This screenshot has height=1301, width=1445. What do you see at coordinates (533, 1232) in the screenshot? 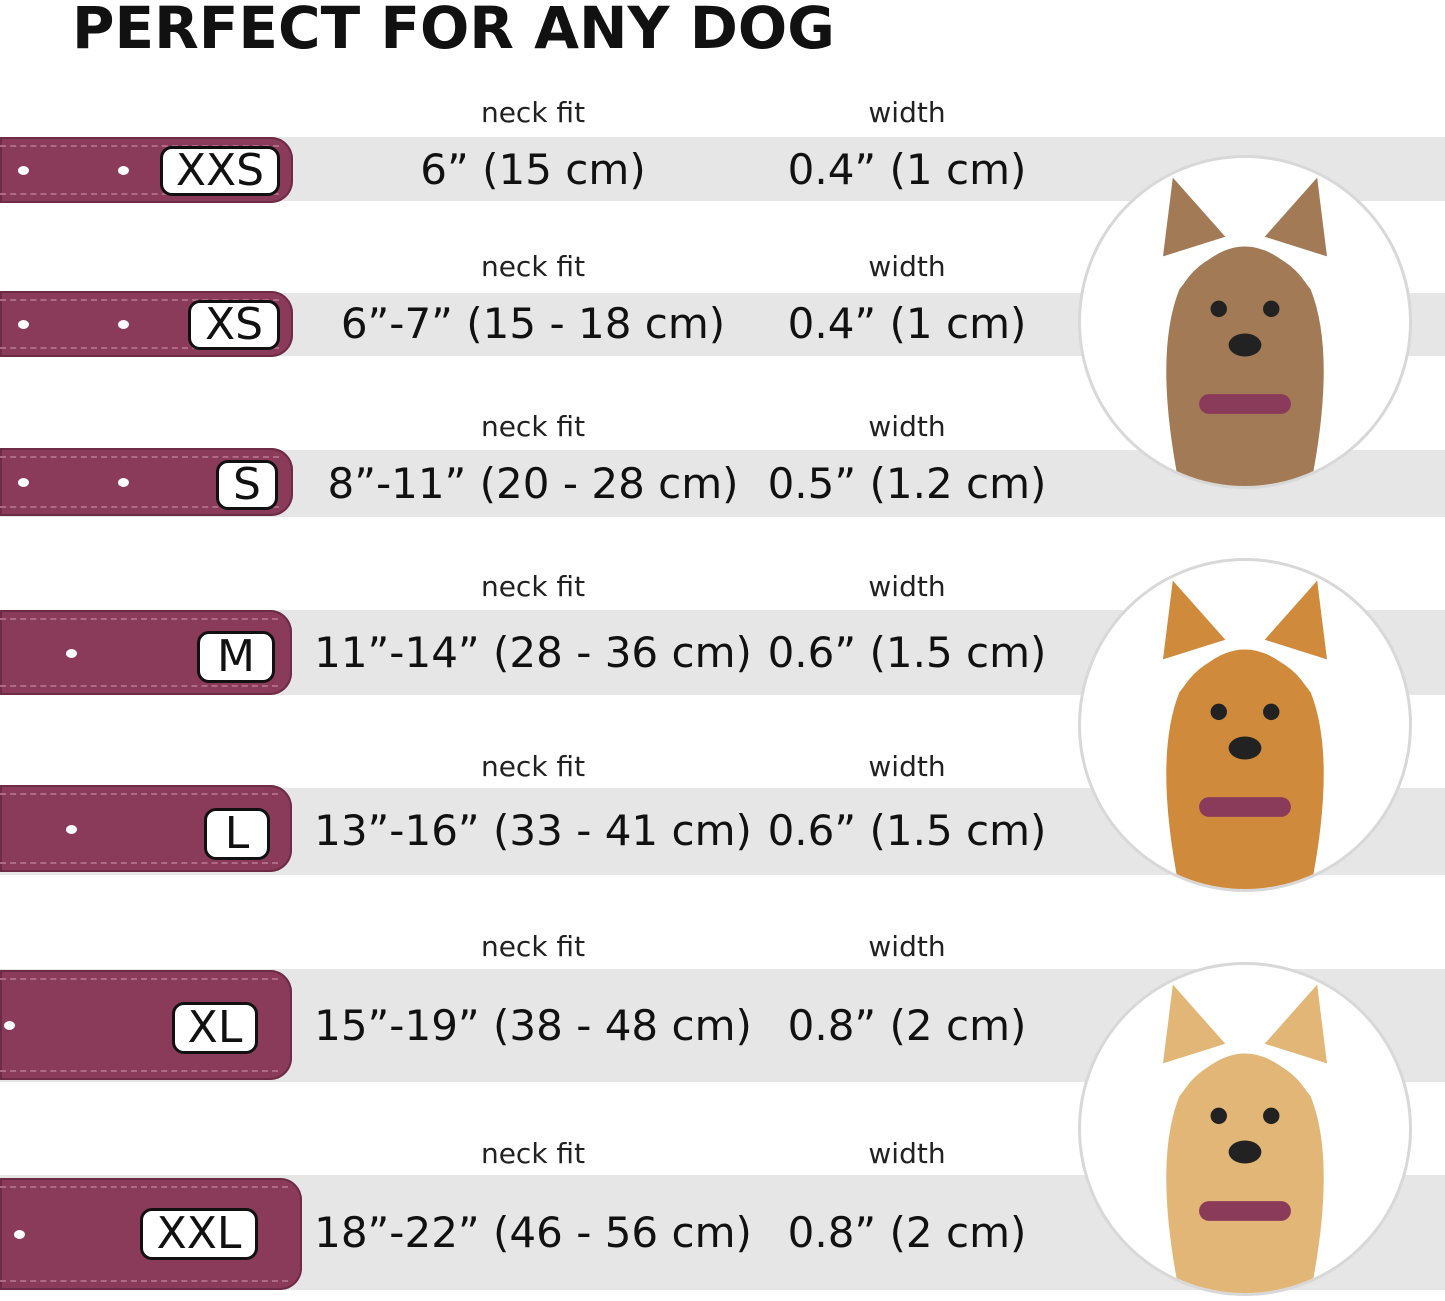
I see `neck-fit-value: 18”-22” (46 - 56 cm)` at bounding box center [533, 1232].